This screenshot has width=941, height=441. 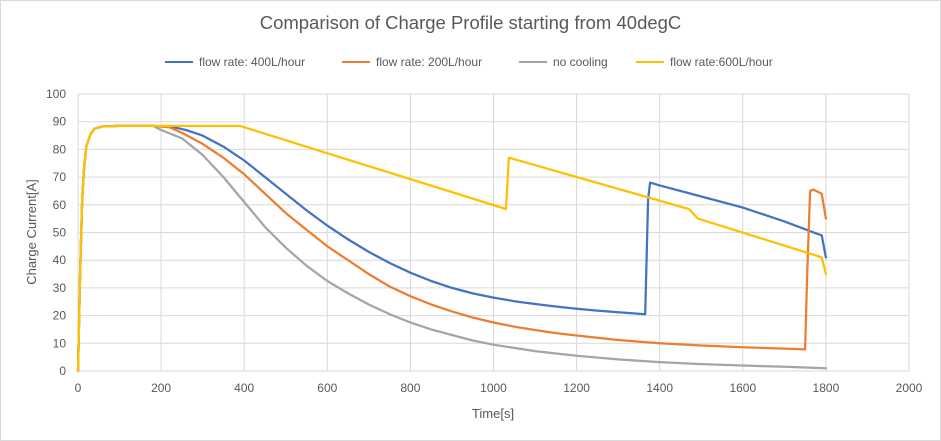 I want to click on legend-item-600: flow rate:600L/hour, so click(x=704, y=62).